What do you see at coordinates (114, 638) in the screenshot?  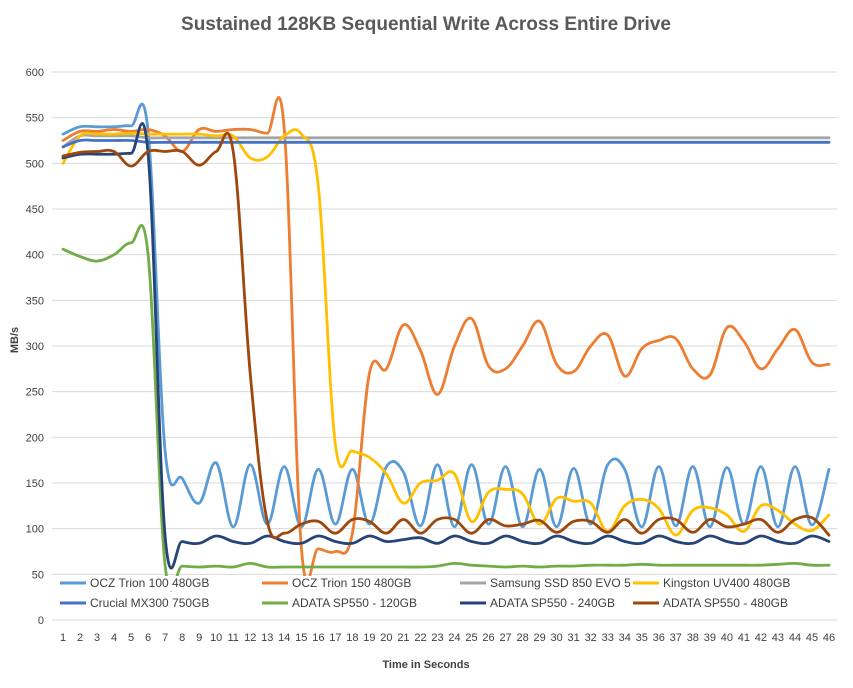 I see `x-tick-label: 4` at bounding box center [114, 638].